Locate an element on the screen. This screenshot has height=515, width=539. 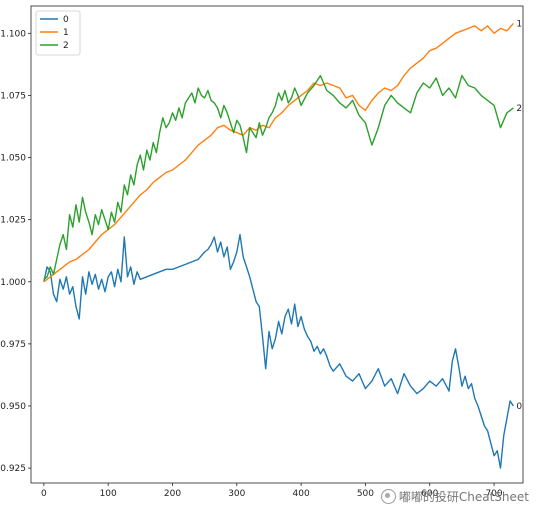
watermark-text: 嘟嘟的投研CheatSheet is located at coordinates (463, 497).